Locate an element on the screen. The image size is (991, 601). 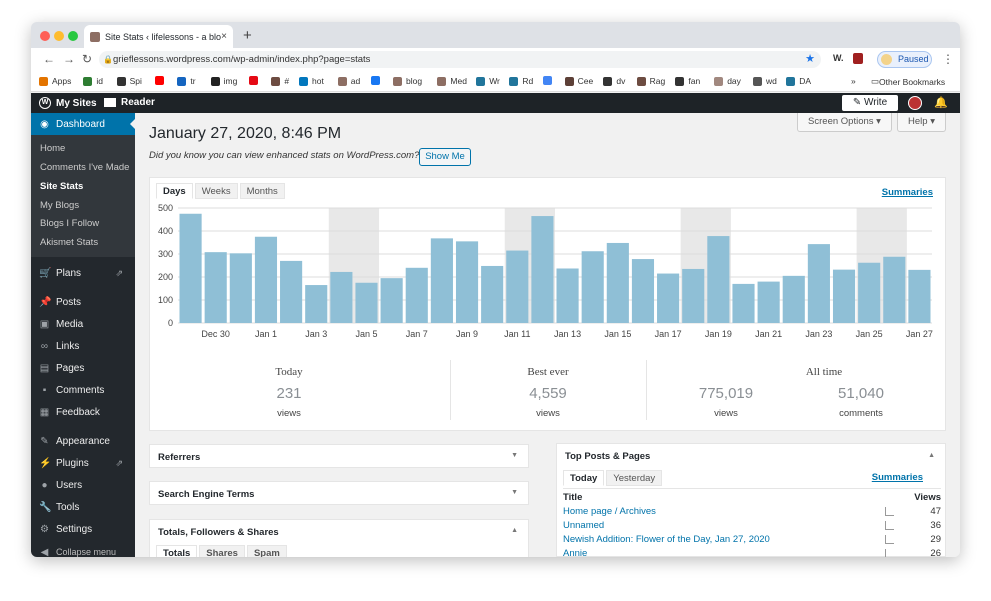
bookmark-item: Cee is located at coordinates (578, 81).